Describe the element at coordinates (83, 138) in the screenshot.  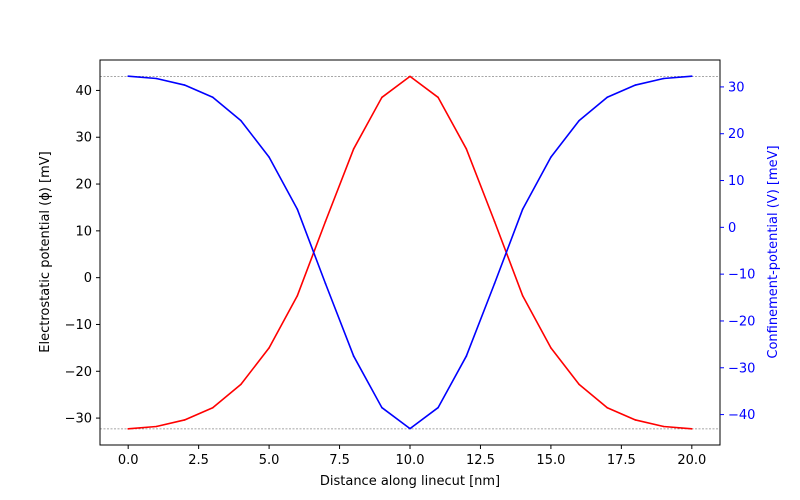
I see `y-left-tick-label: 30` at that location.